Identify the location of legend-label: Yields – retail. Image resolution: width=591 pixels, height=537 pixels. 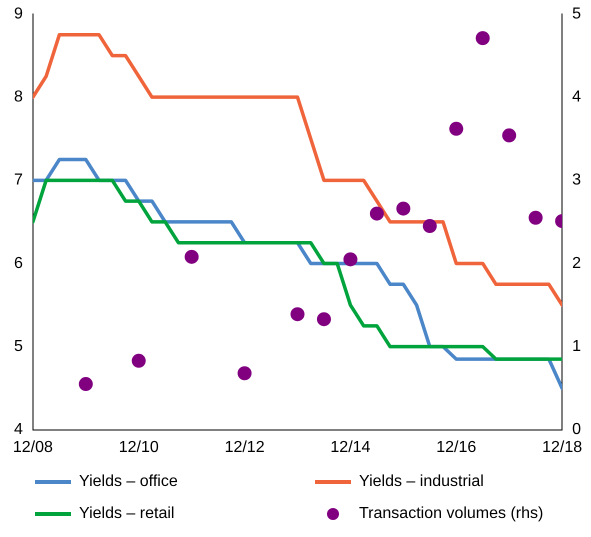
(126, 514).